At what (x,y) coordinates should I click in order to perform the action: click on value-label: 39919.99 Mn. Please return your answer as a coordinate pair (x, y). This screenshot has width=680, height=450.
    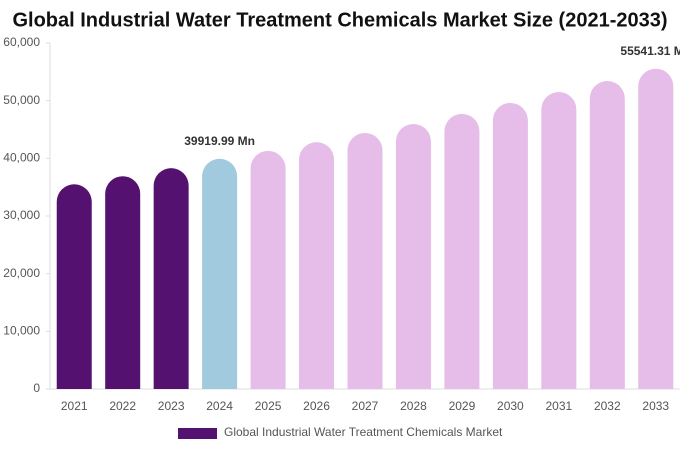
    Looking at the image, I should click on (219, 141).